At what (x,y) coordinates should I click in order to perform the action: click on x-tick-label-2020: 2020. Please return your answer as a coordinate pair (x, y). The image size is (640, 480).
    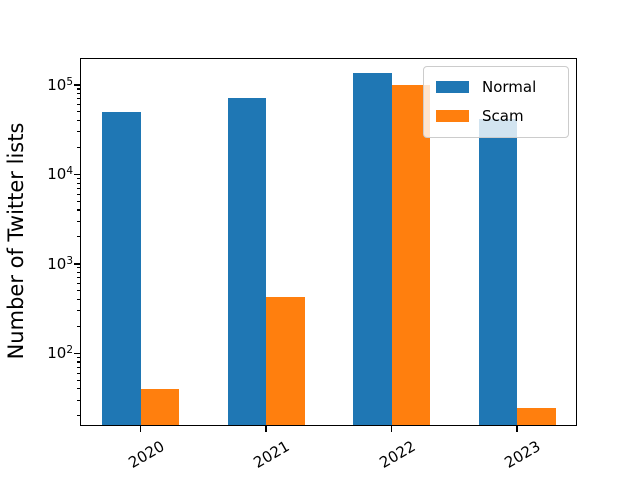
    Looking at the image, I should click on (145, 454).